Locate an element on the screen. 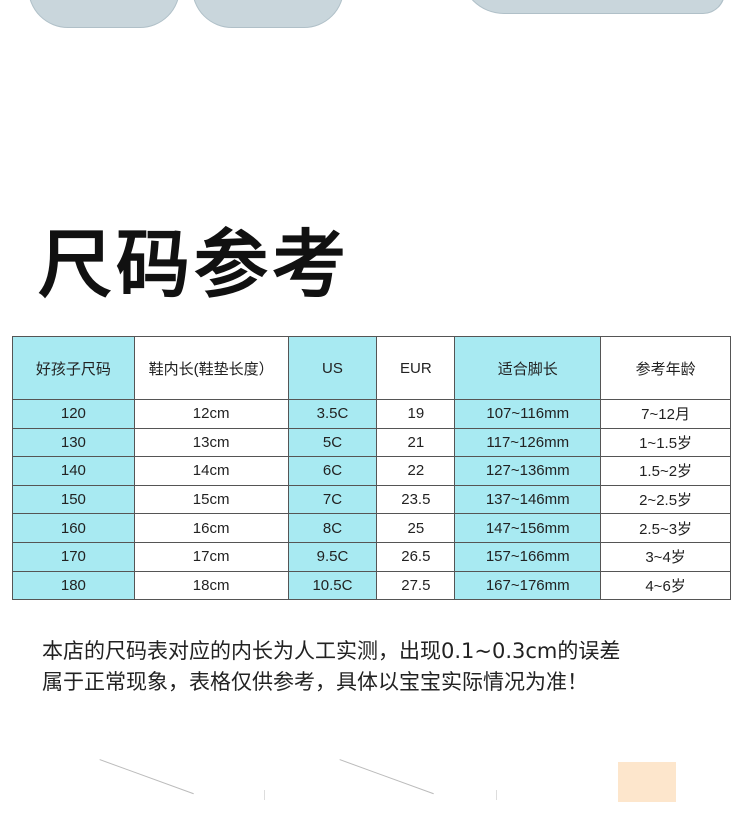 This screenshot has width=750, height=831. table-cell: 130 is located at coordinates (73, 442).